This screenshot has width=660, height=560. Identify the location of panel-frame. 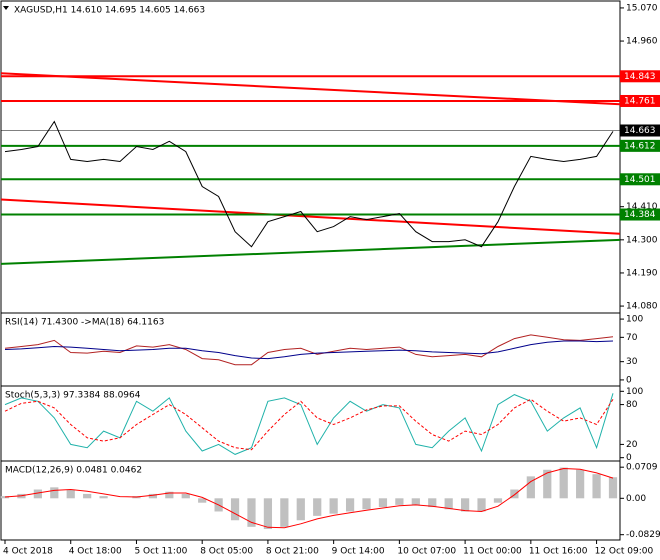
(310, 500).